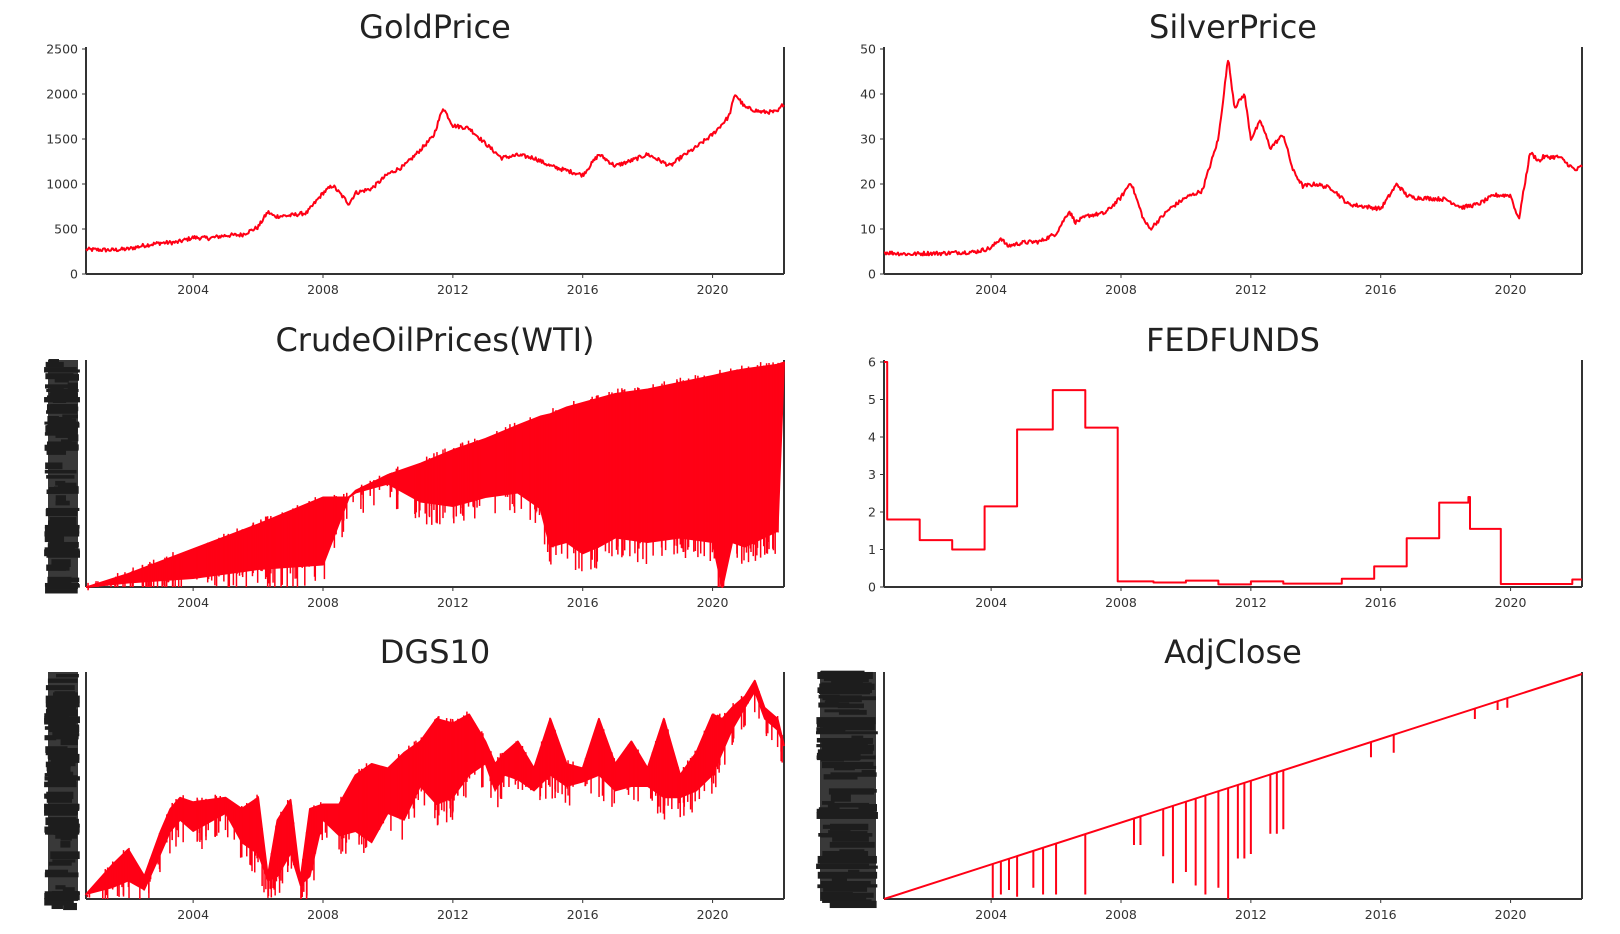 Image resolution: width=1620 pixels, height=934 pixels. What do you see at coordinates (1250, 798) in the screenshot?
I see `series-spikes` at bounding box center [1250, 798].